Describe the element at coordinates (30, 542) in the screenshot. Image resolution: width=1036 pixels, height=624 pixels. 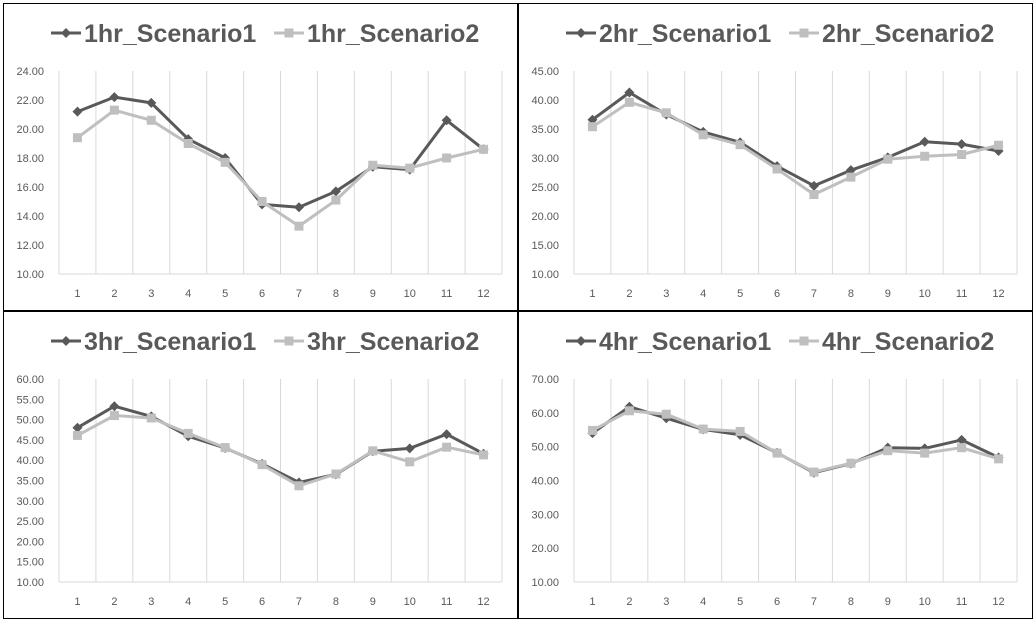
I see `y-tick-label: 20.00` at that location.